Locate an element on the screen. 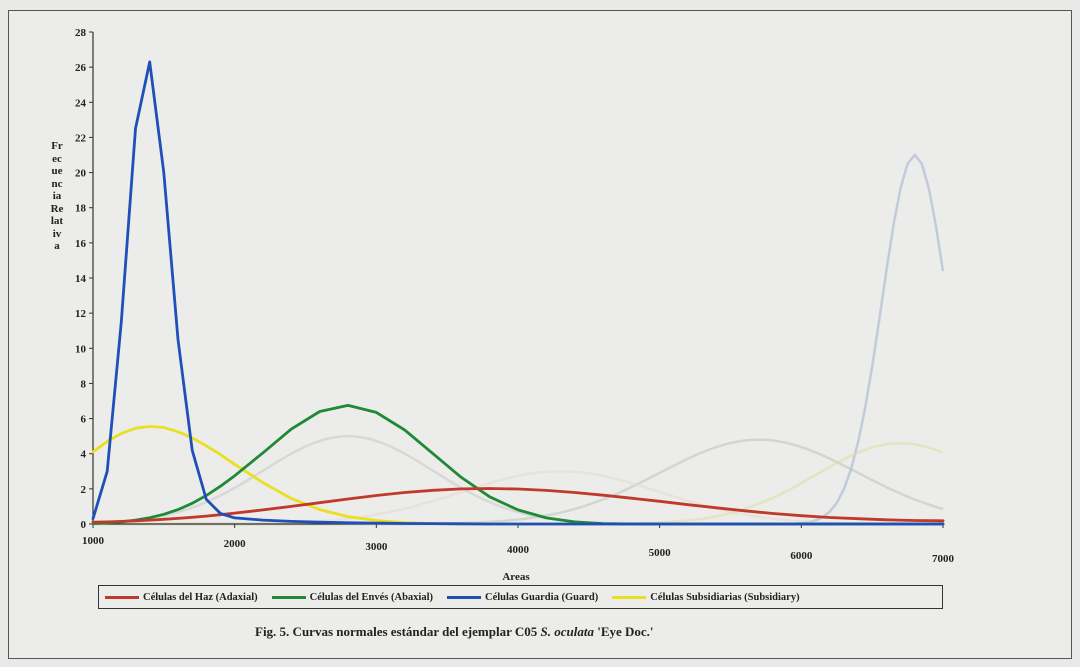  y-tick-label: 2 is located at coordinates (84, 490).